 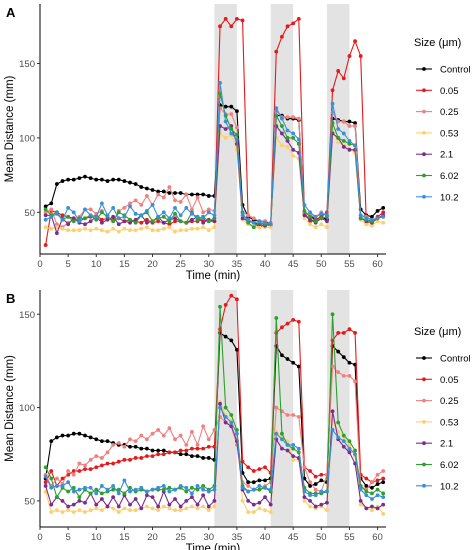 I want to click on legend-item: 2.1, so click(x=434, y=444).